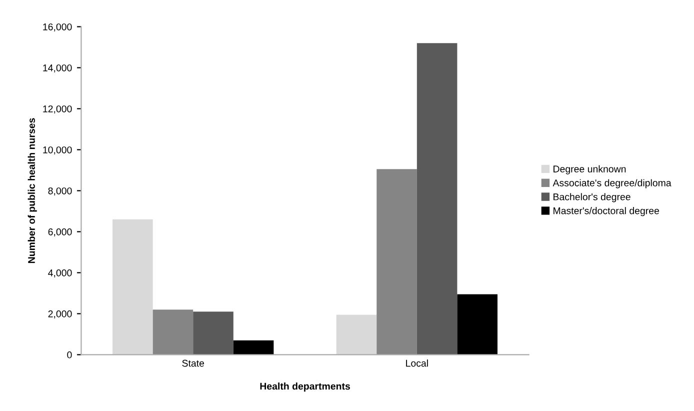 The image size is (694, 411). What do you see at coordinates (32, 190) in the screenshot?
I see `y-axis-title: Number of public health nurses` at bounding box center [32, 190].